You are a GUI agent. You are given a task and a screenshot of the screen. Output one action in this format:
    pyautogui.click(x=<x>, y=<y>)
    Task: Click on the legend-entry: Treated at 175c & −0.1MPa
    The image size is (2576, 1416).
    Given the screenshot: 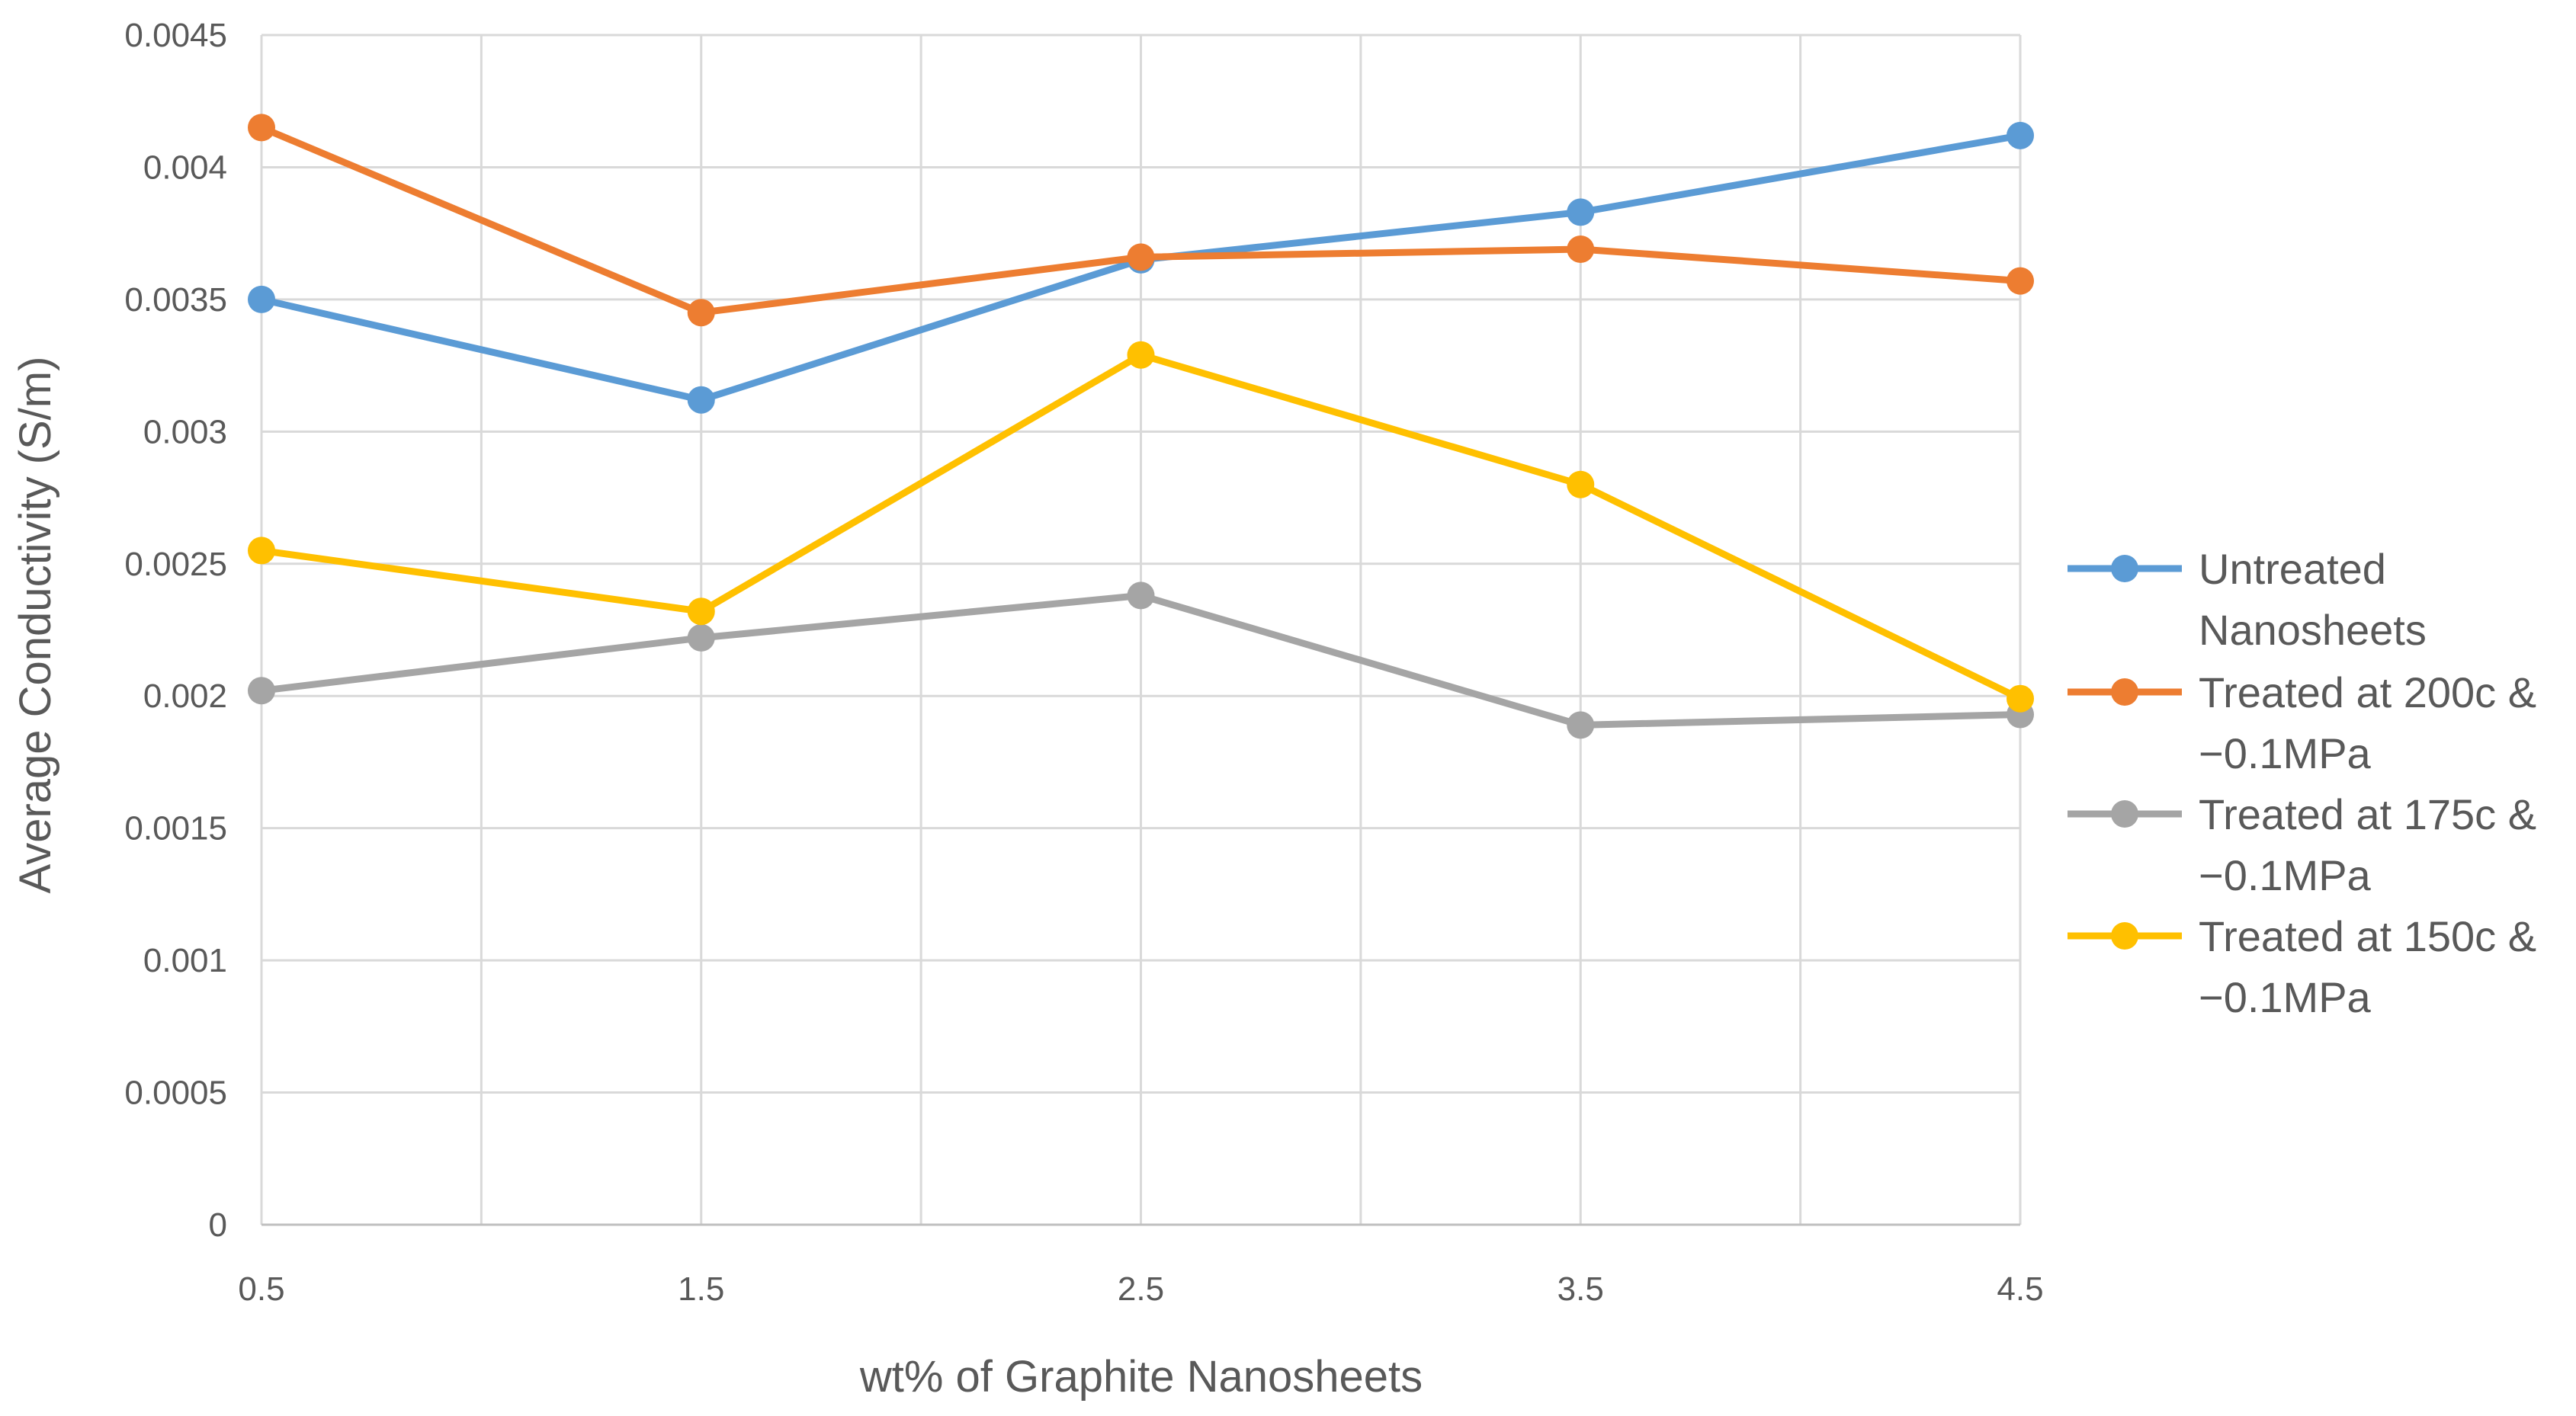 What is the action you would take?
    pyautogui.click(x=2302, y=844)
    